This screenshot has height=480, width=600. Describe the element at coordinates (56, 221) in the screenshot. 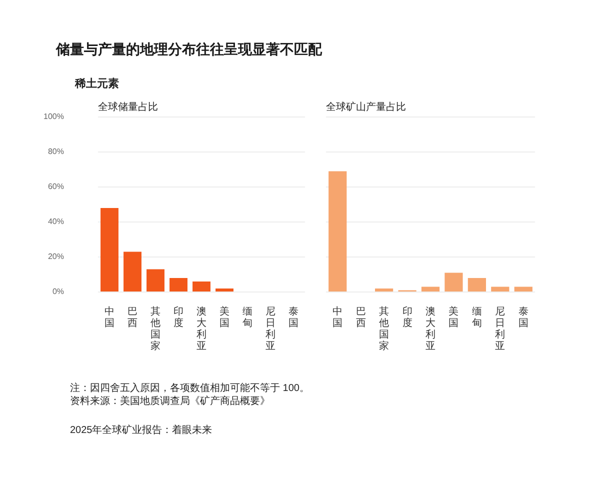

I see `y-tick-label: 40%` at that location.